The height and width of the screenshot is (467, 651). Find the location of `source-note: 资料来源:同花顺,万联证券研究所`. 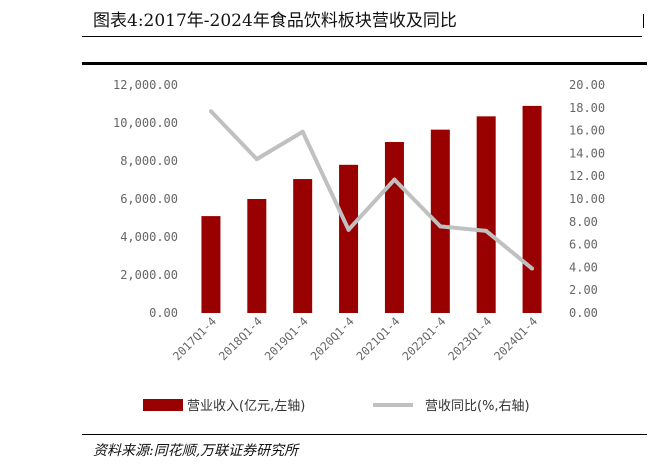

source-note: 资料来源:同花顺,万联证券研究所 is located at coordinates (196, 451).